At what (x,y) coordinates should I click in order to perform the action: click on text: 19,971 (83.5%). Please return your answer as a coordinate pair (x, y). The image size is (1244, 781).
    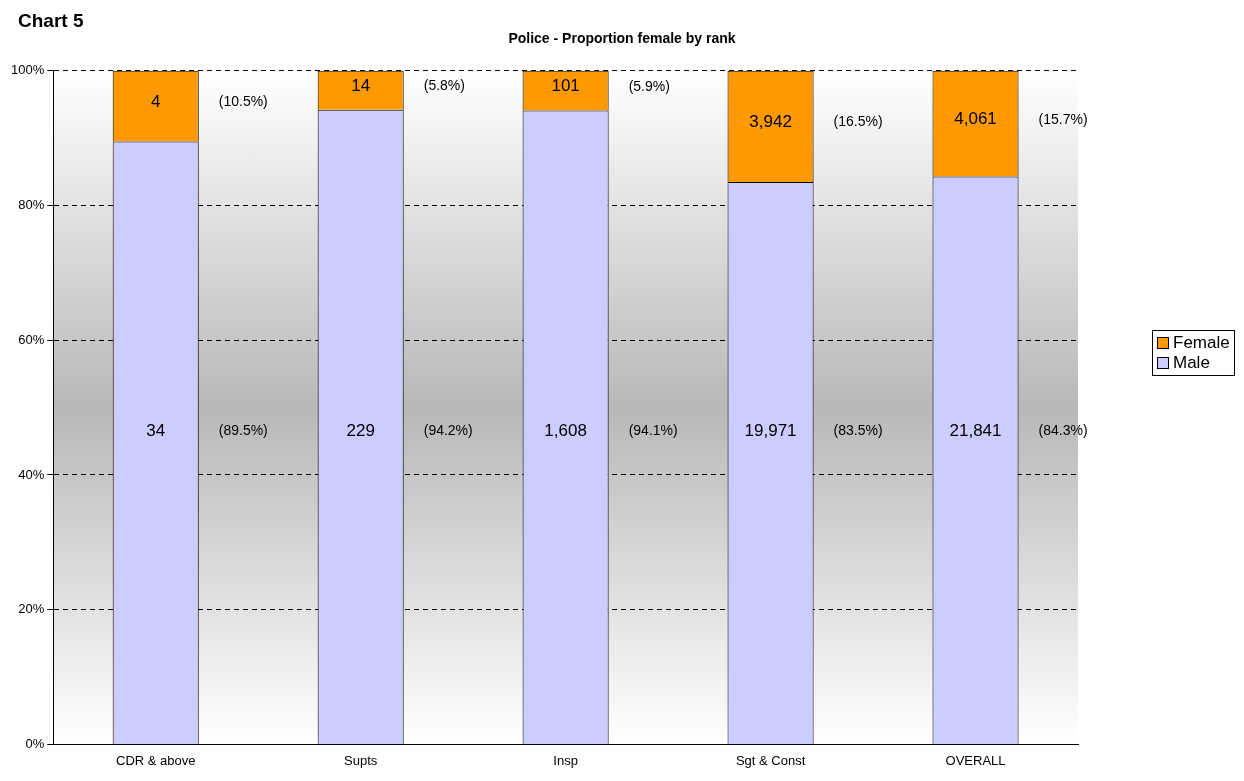
    Looking at the image, I should click on (813, 430).